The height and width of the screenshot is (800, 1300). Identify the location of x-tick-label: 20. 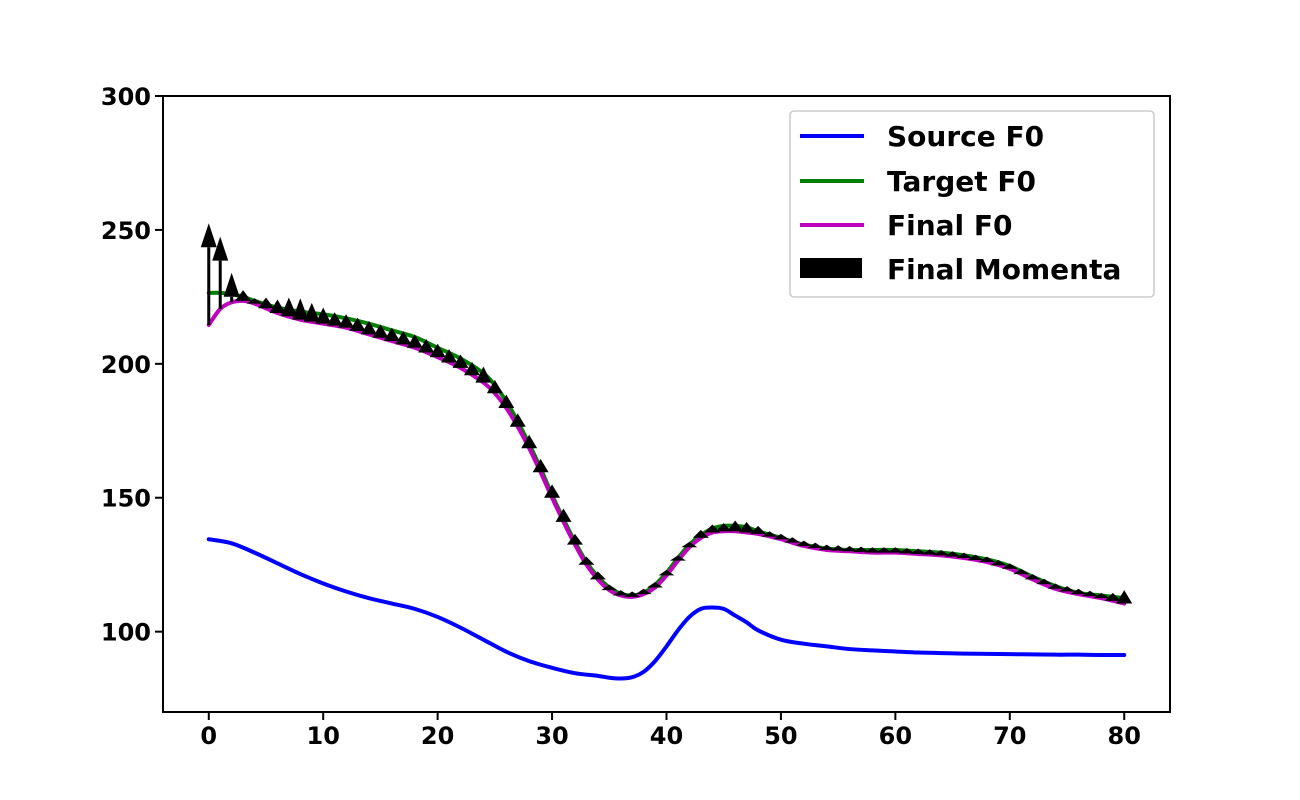
(437, 736).